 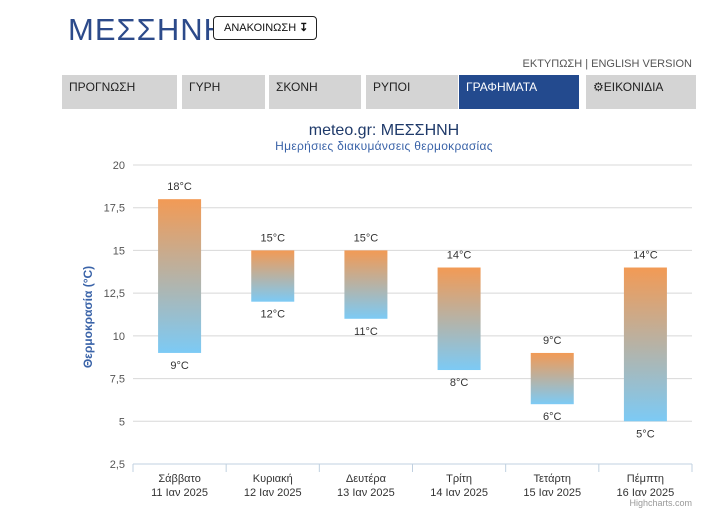 What do you see at coordinates (459, 479) in the screenshot?
I see `x-tick-label-day: Τρίτη` at bounding box center [459, 479].